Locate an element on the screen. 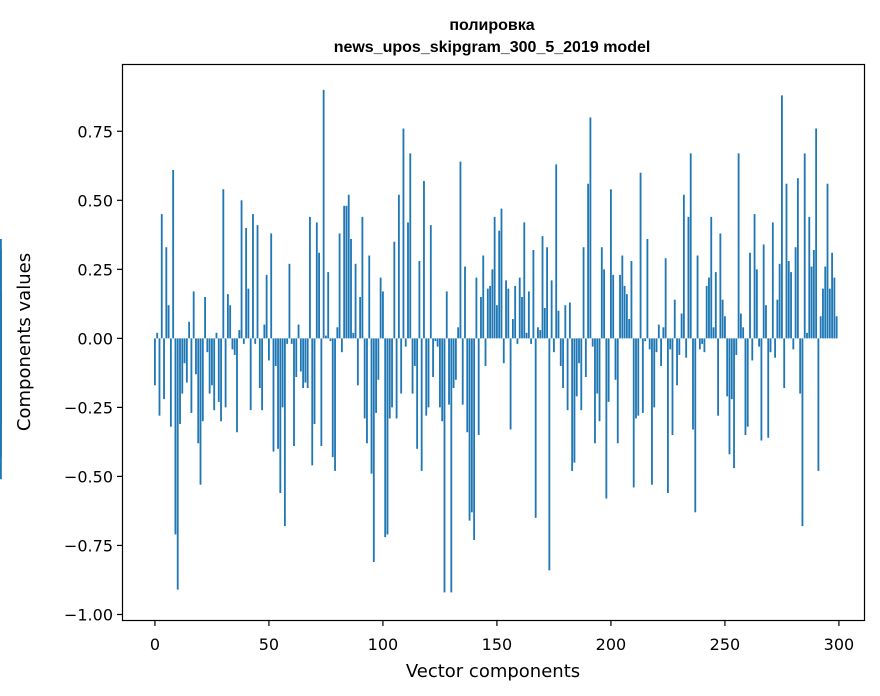 This screenshot has height=696, width=880. x-tick-label: 100 is located at coordinates (383, 644).